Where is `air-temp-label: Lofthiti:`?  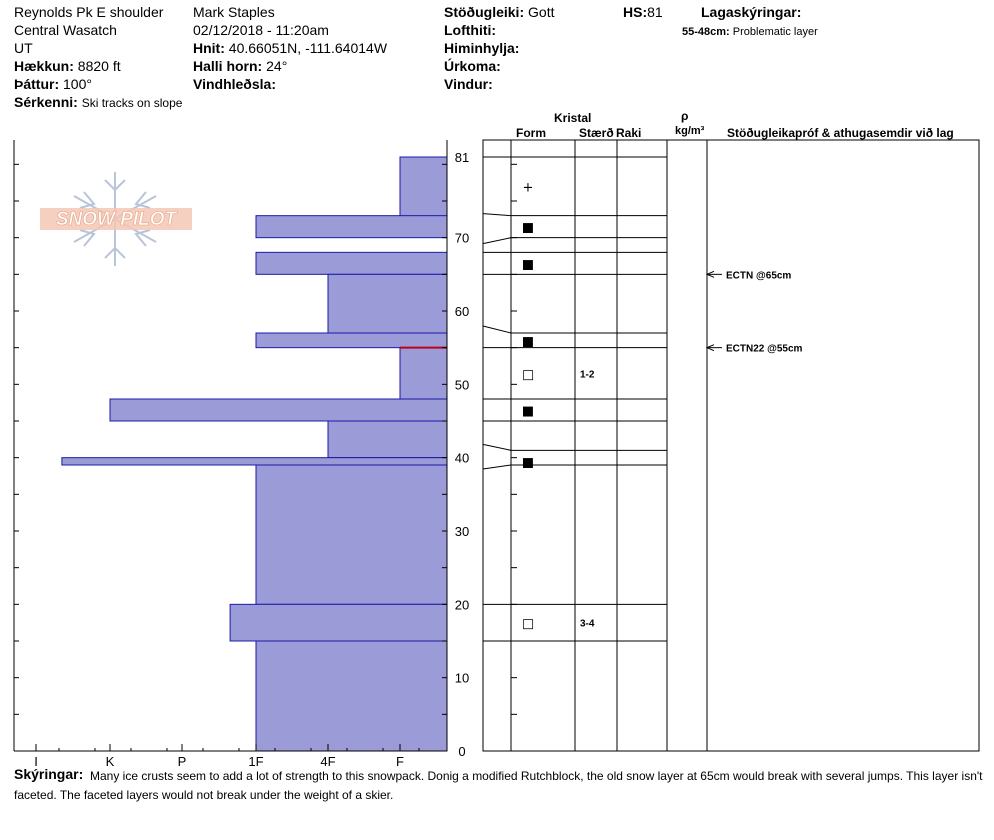
air-temp-label: Lofthiti: is located at coordinates (470, 30).